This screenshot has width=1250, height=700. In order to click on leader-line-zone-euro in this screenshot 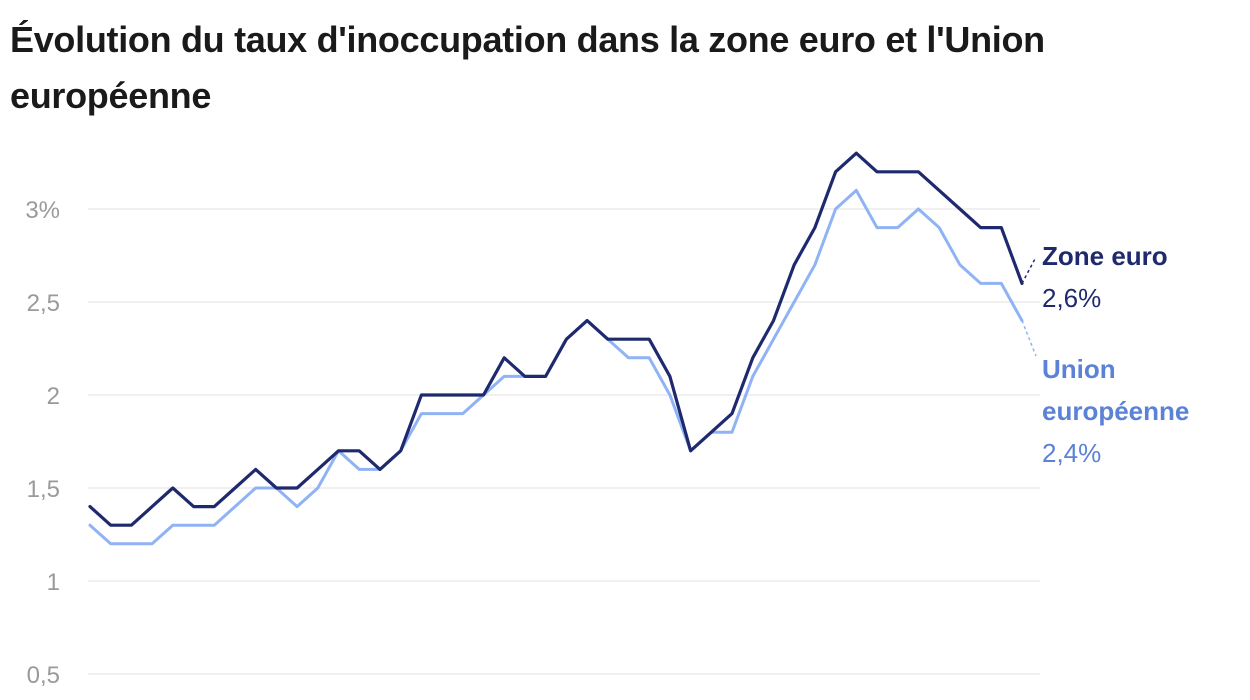, I will do `click(1029, 270)`.